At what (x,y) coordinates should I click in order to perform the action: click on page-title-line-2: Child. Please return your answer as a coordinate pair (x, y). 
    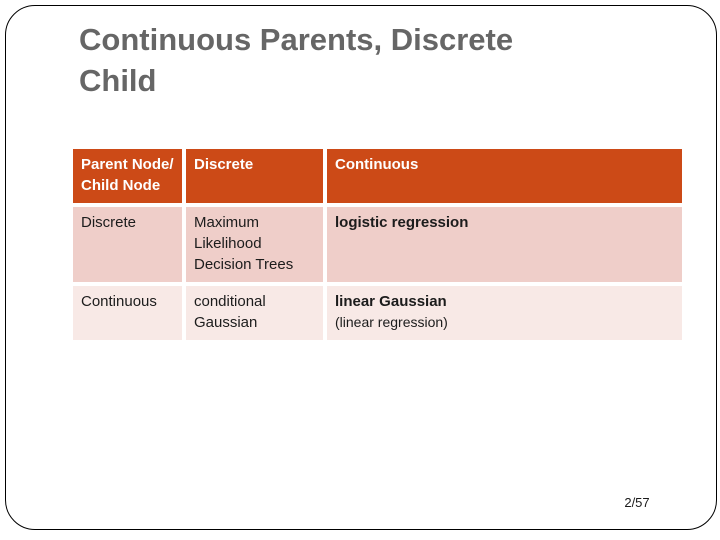
    Looking at the image, I should click on (118, 80).